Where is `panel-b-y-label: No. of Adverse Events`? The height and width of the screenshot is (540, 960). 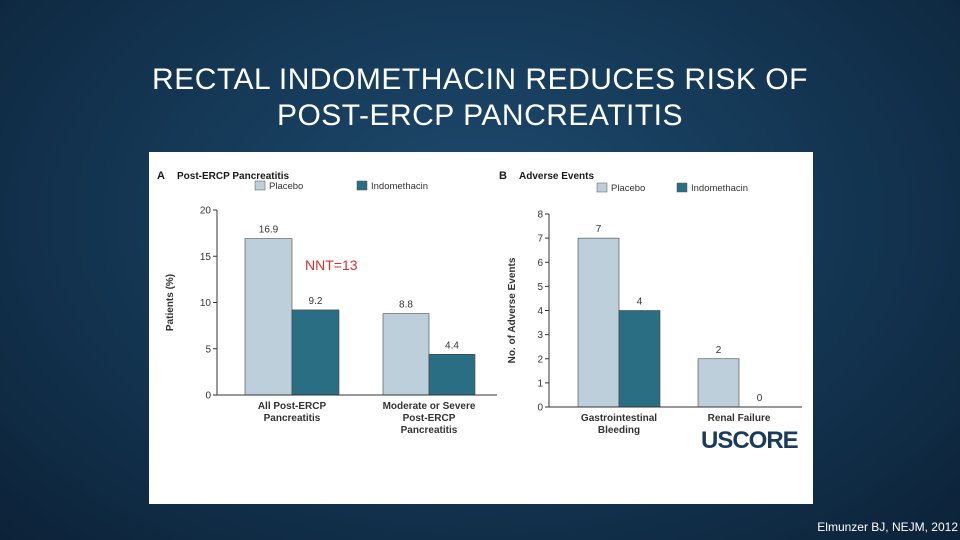 panel-b-y-label: No. of Adverse Events is located at coordinates (512, 310).